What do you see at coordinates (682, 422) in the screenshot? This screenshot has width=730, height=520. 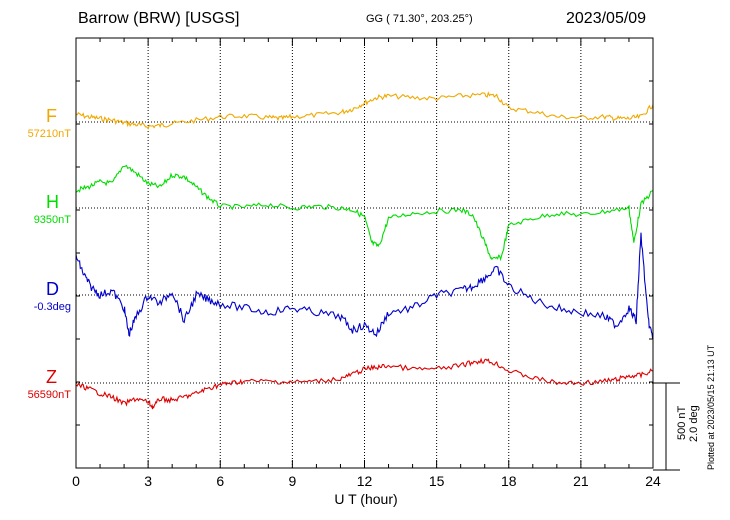 I see `scale-label-1: 500 nT` at bounding box center [682, 422].